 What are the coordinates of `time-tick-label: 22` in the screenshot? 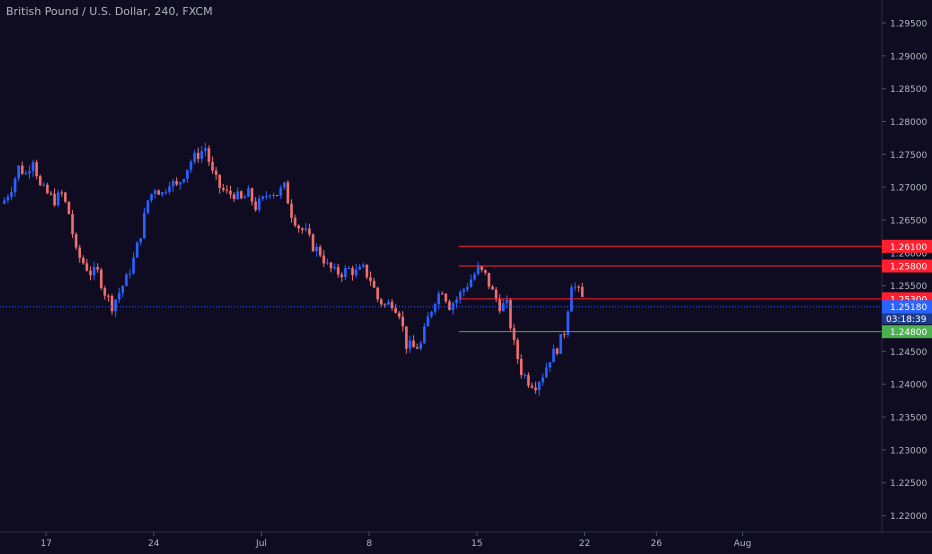 It's located at (584, 544).